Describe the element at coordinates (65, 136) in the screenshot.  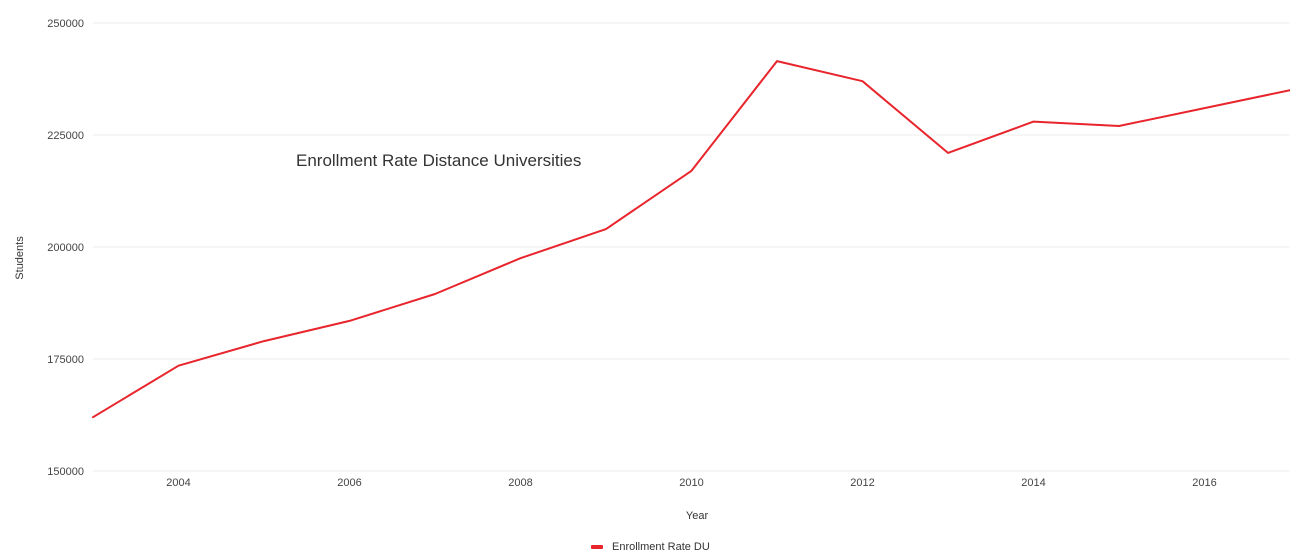
I see `y-tick-label: 225000` at that location.